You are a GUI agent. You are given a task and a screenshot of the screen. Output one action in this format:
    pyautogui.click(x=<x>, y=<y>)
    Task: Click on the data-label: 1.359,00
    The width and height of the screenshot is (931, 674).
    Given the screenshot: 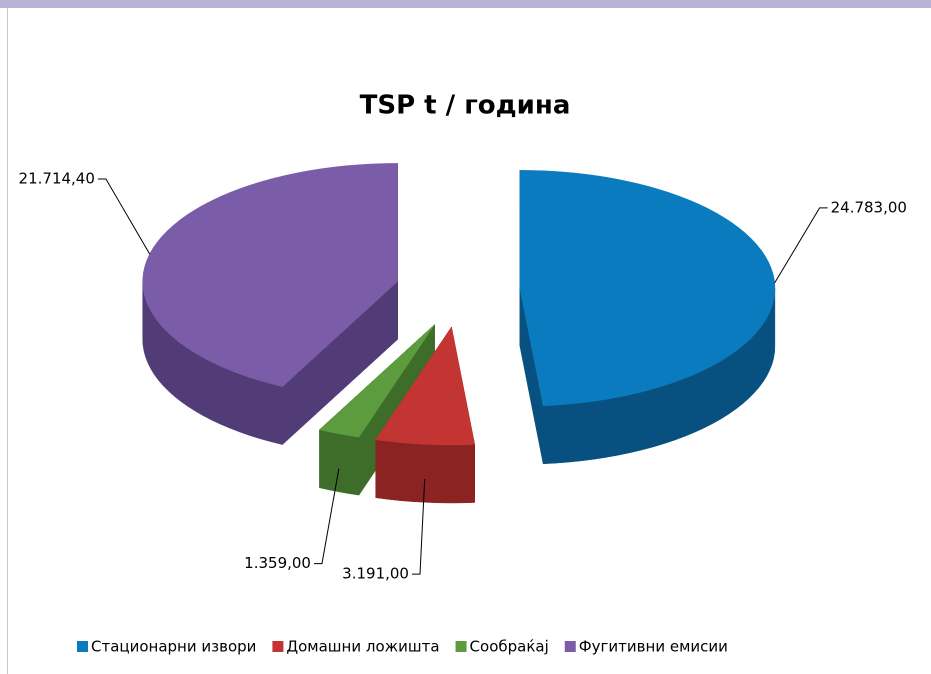 What is the action you would take?
    pyautogui.click(x=277, y=563)
    